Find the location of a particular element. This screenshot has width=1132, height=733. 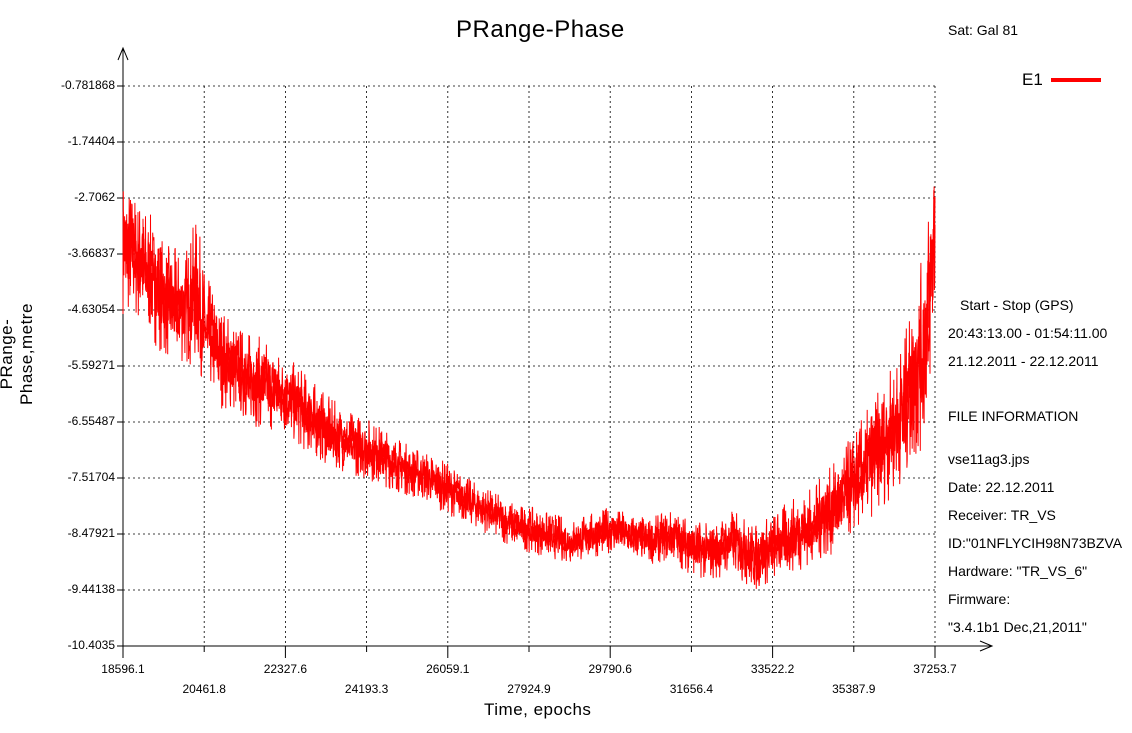

x-tick-label: 18596.1 is located at coordinates (123, 669).